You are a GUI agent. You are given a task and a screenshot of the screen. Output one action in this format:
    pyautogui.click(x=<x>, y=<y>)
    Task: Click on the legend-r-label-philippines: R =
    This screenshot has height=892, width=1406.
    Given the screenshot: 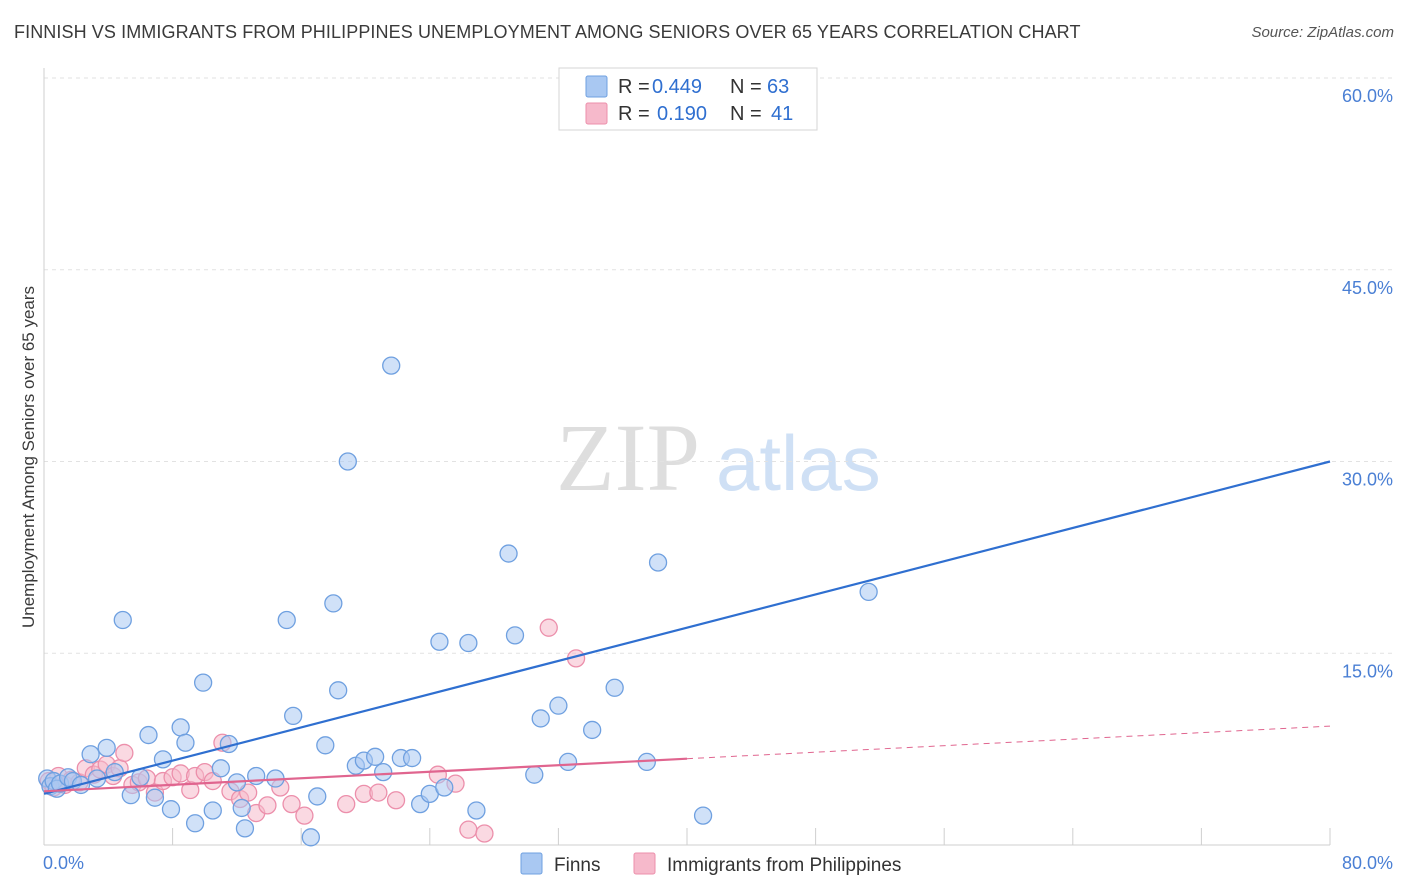 What is the action you would take?
    pyautogui.click(x=634, y=114)
    